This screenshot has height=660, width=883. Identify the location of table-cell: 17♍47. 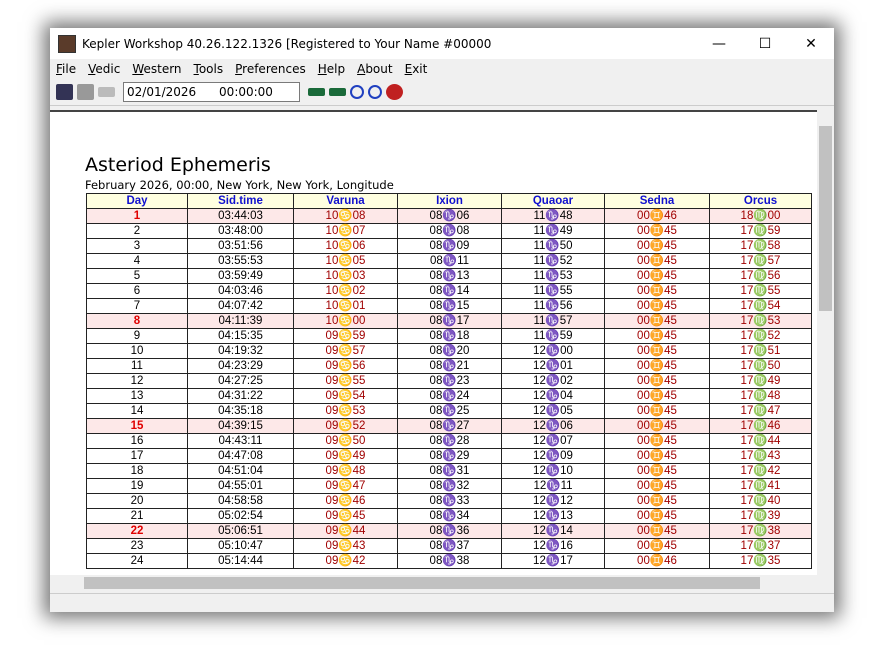
(760, 411).